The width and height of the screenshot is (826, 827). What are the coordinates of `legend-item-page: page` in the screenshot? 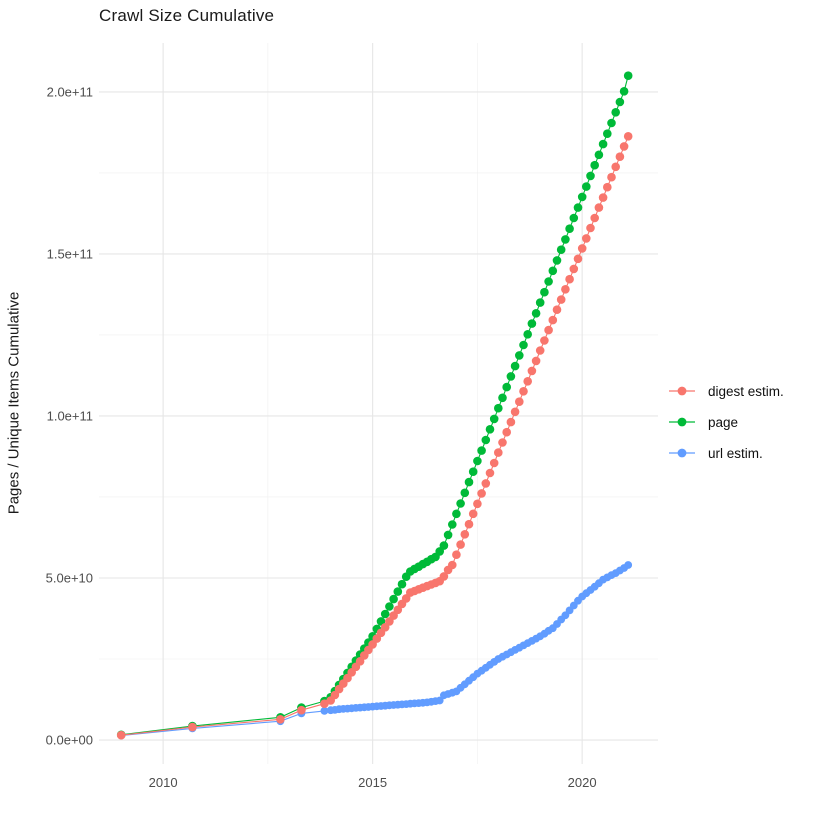 It's located at (726, 422).